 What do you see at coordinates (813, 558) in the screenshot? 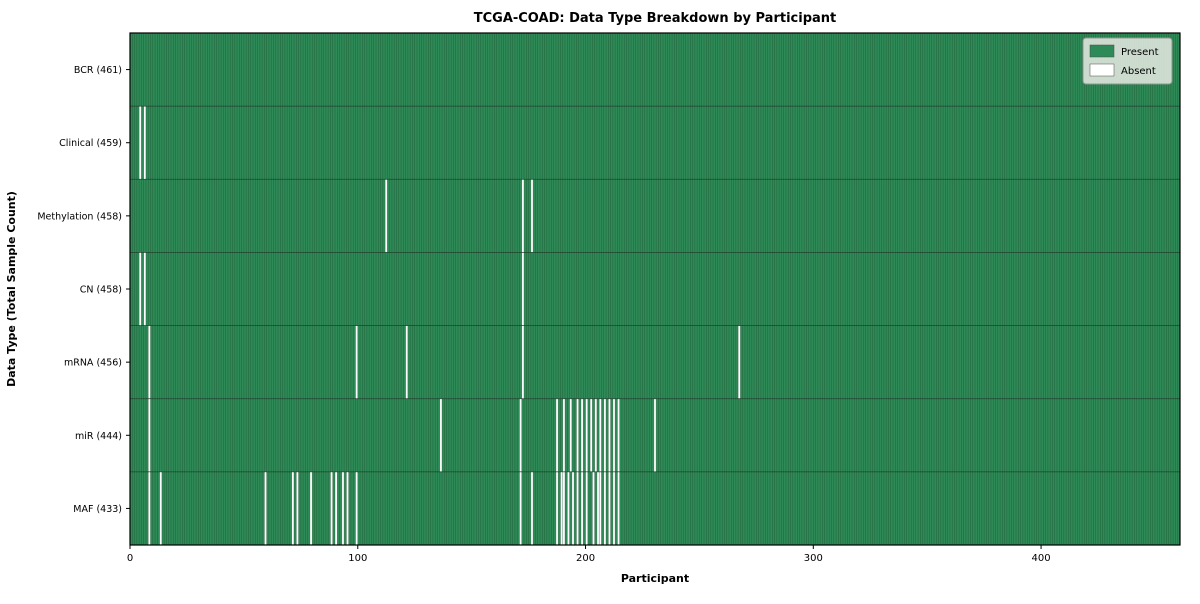
I see `x-tick-label: 300` at bounding box center [813, 558].